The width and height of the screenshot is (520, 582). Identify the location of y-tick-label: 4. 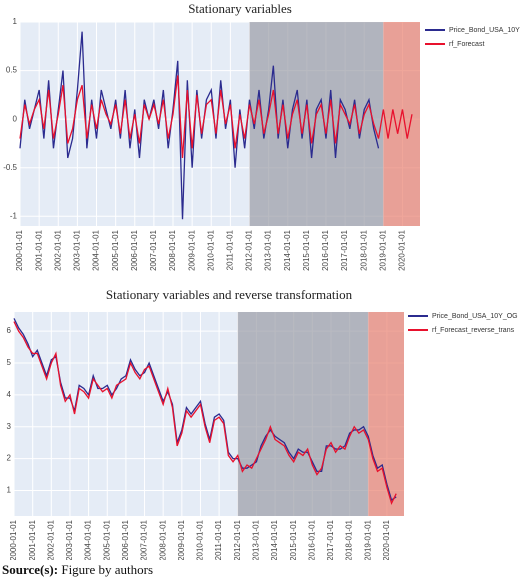
(9, 394).